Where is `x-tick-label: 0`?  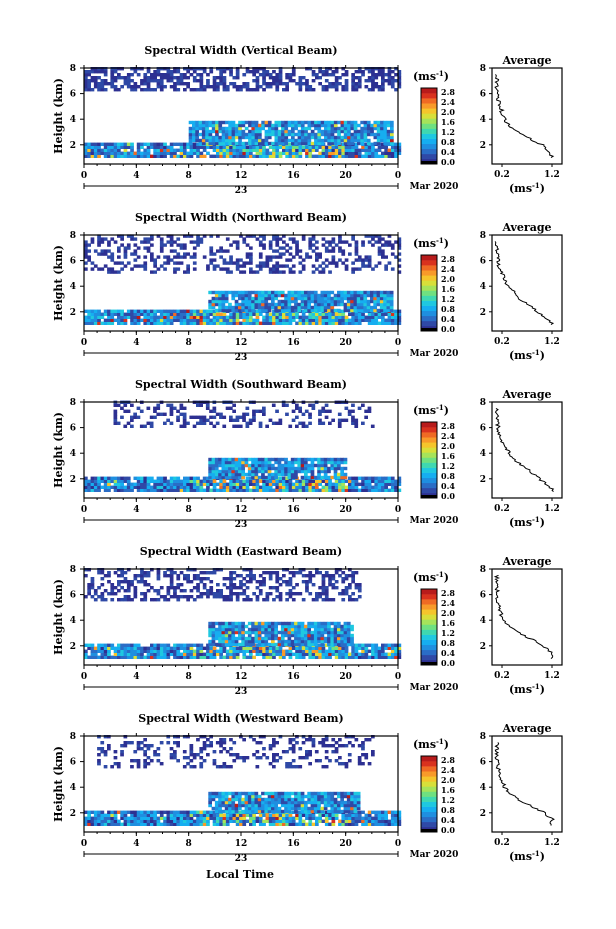 x-tick-label: 0 is located at coordinates (398, 176).